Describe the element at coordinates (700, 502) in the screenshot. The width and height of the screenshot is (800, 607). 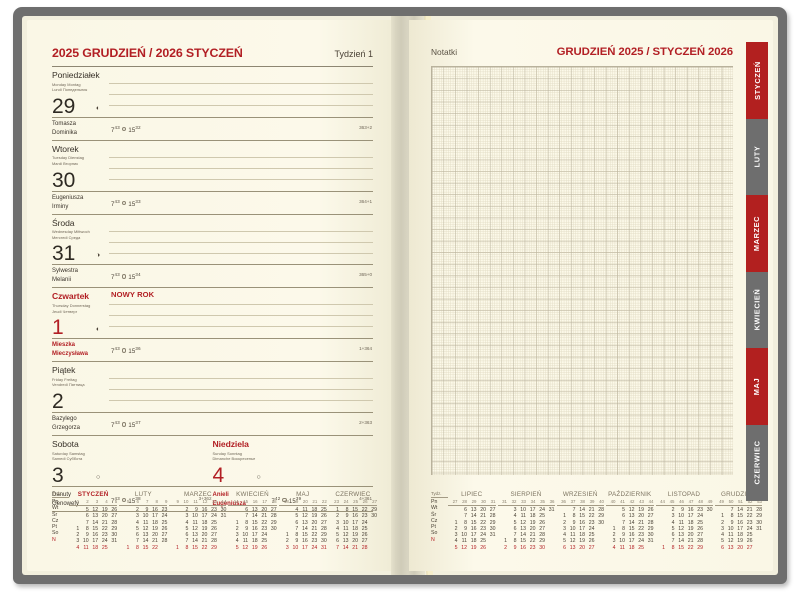
I see `calendar-week-number: 48` at that location.